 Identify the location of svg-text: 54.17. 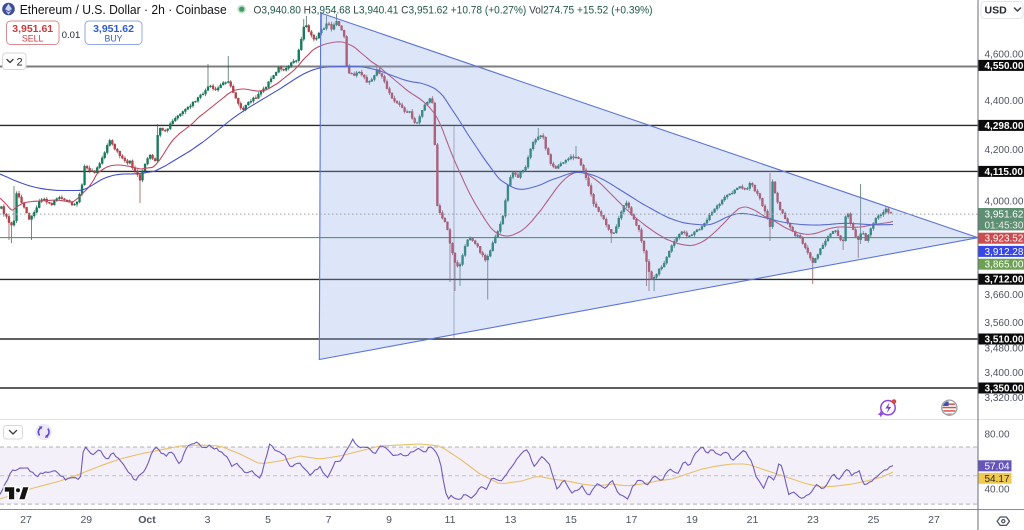
(997, 479).